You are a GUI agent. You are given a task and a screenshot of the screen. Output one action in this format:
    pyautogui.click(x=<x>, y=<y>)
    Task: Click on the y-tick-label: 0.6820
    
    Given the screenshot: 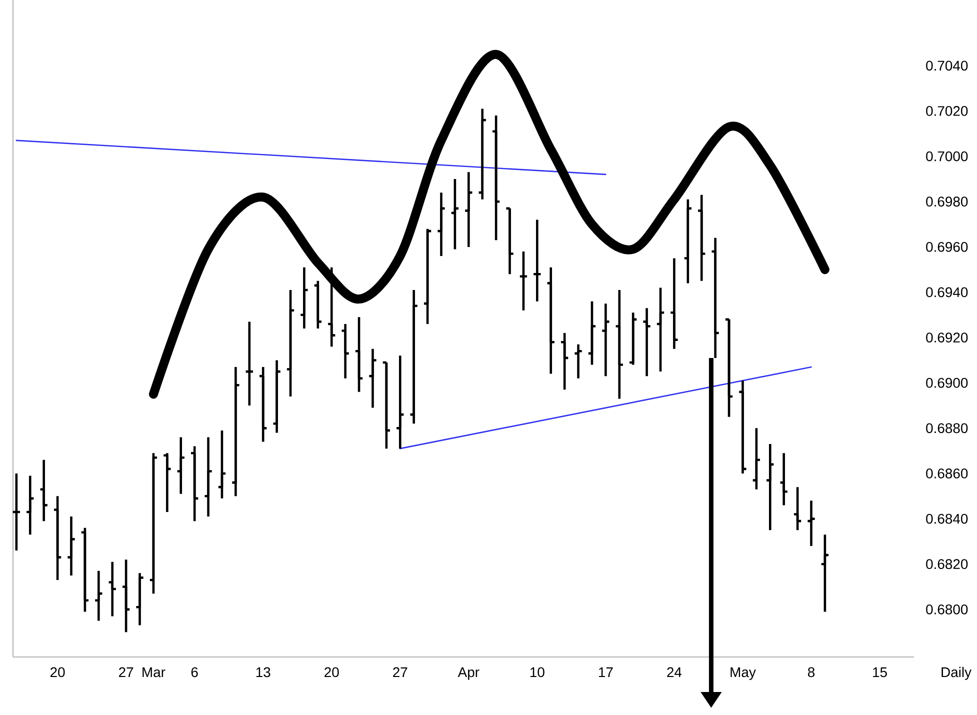 What is the action you would take?
    pyautogui.click(x=947, y=564)
    